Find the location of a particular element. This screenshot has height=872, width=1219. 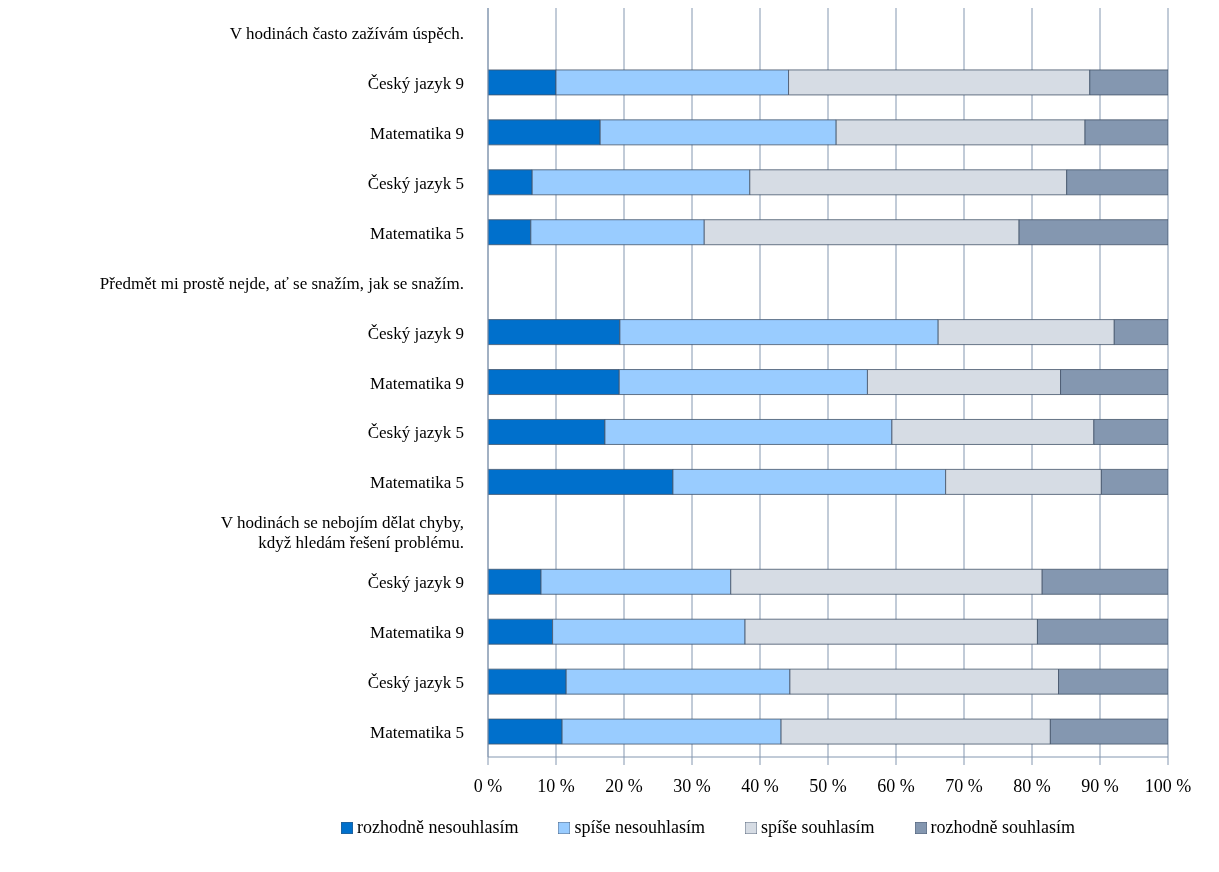

legend-label: rozhodně souhlasím is located at coordinates (1002, 827).